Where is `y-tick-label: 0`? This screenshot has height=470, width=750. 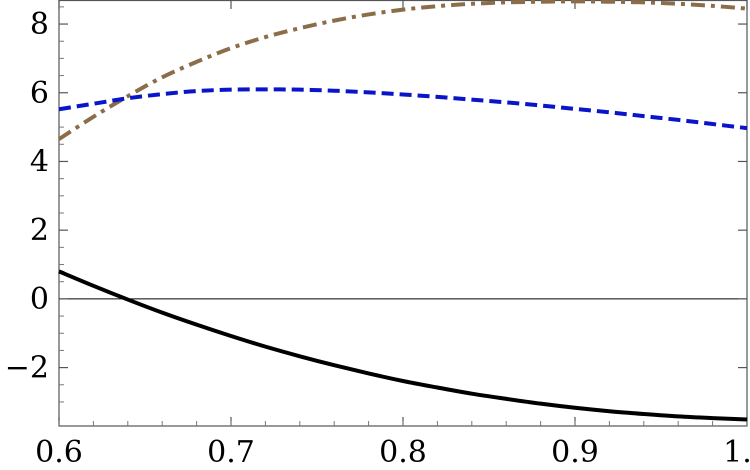 y-tick-label: 0 is located at coordinates (39, 299).